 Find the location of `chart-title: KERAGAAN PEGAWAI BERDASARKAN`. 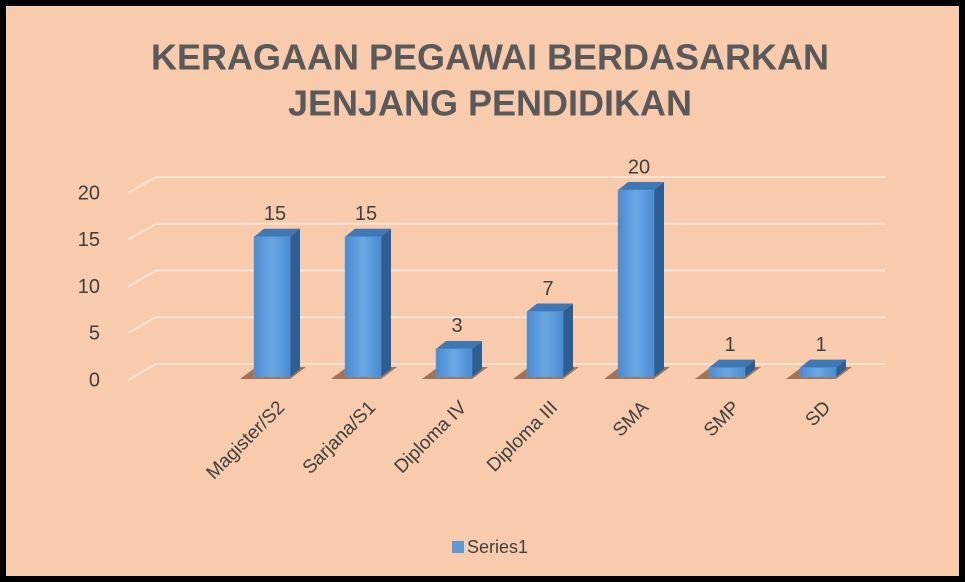

chart-title: KERAGAAN PEGAWAI BERDASARKAN is located at coordinates (490, 57).